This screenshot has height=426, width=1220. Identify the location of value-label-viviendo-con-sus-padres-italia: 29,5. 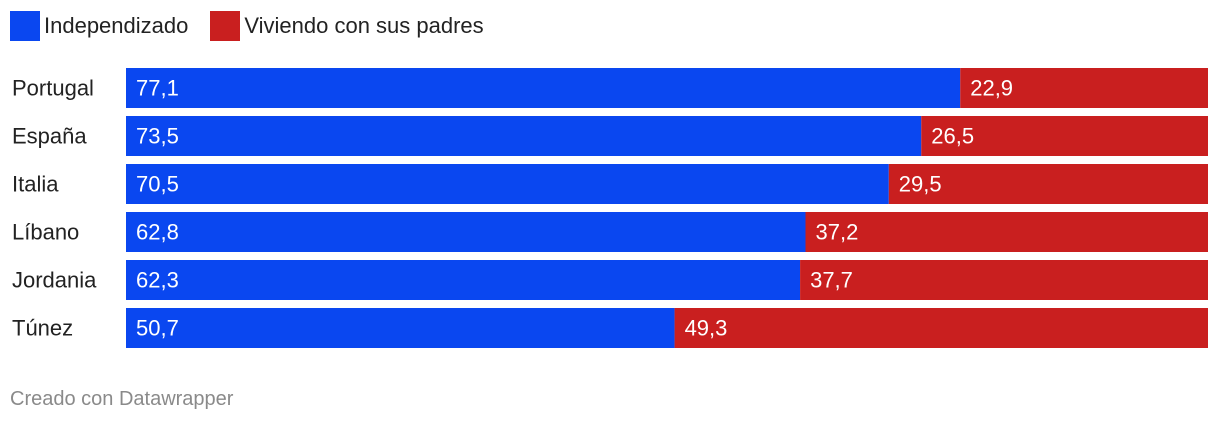
(920, 184).